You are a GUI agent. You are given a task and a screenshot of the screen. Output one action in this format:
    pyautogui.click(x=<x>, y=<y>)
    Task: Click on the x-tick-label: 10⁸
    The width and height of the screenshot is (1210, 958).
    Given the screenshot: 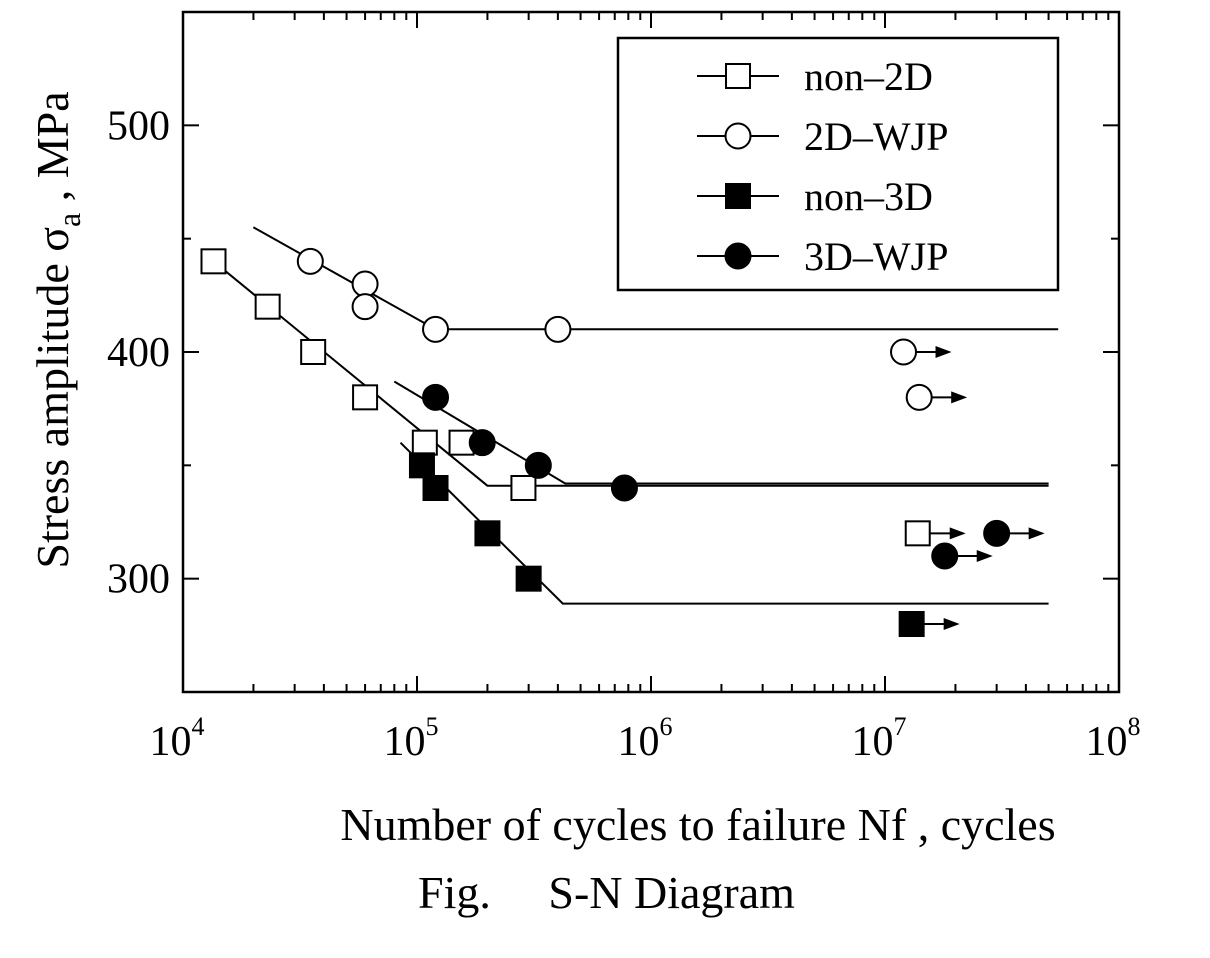 What is the action you would take?
    pyautogui.click(x=1113, y=738)
    